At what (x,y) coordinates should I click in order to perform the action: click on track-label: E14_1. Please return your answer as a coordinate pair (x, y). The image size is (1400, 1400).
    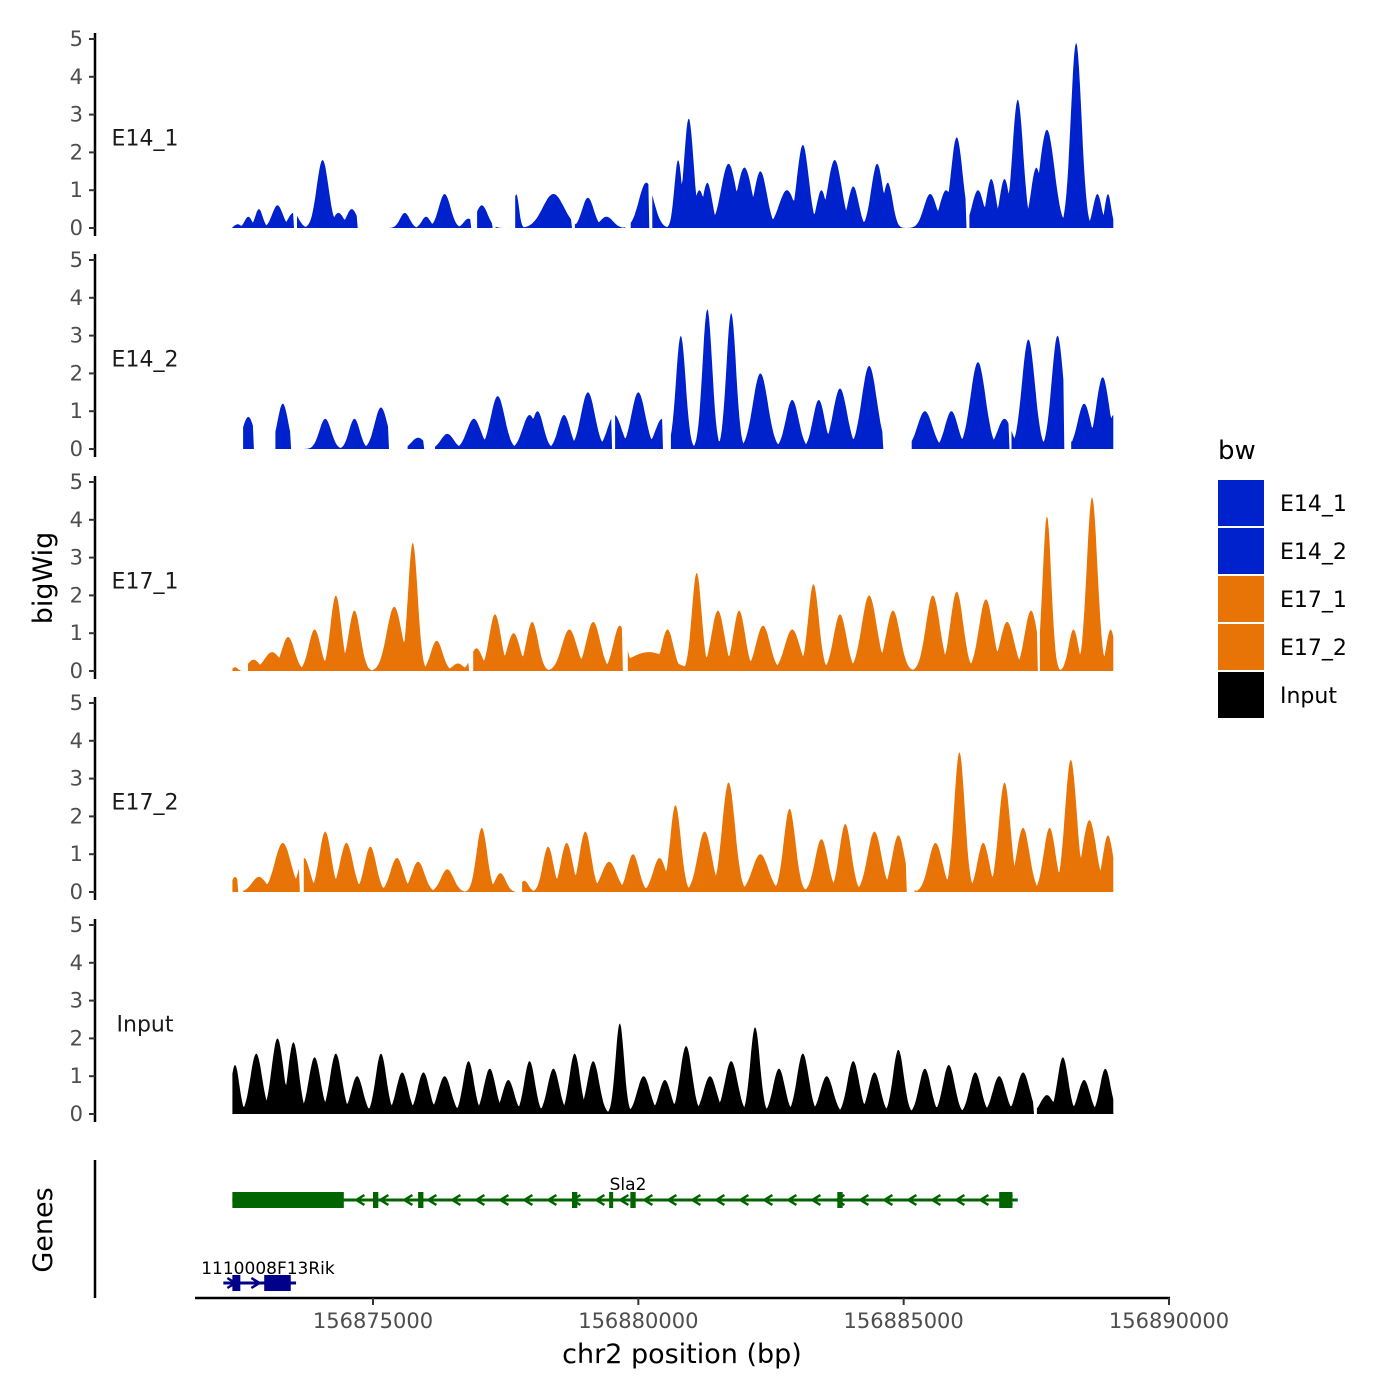
    Looking at the image, I should click on (145, 138).